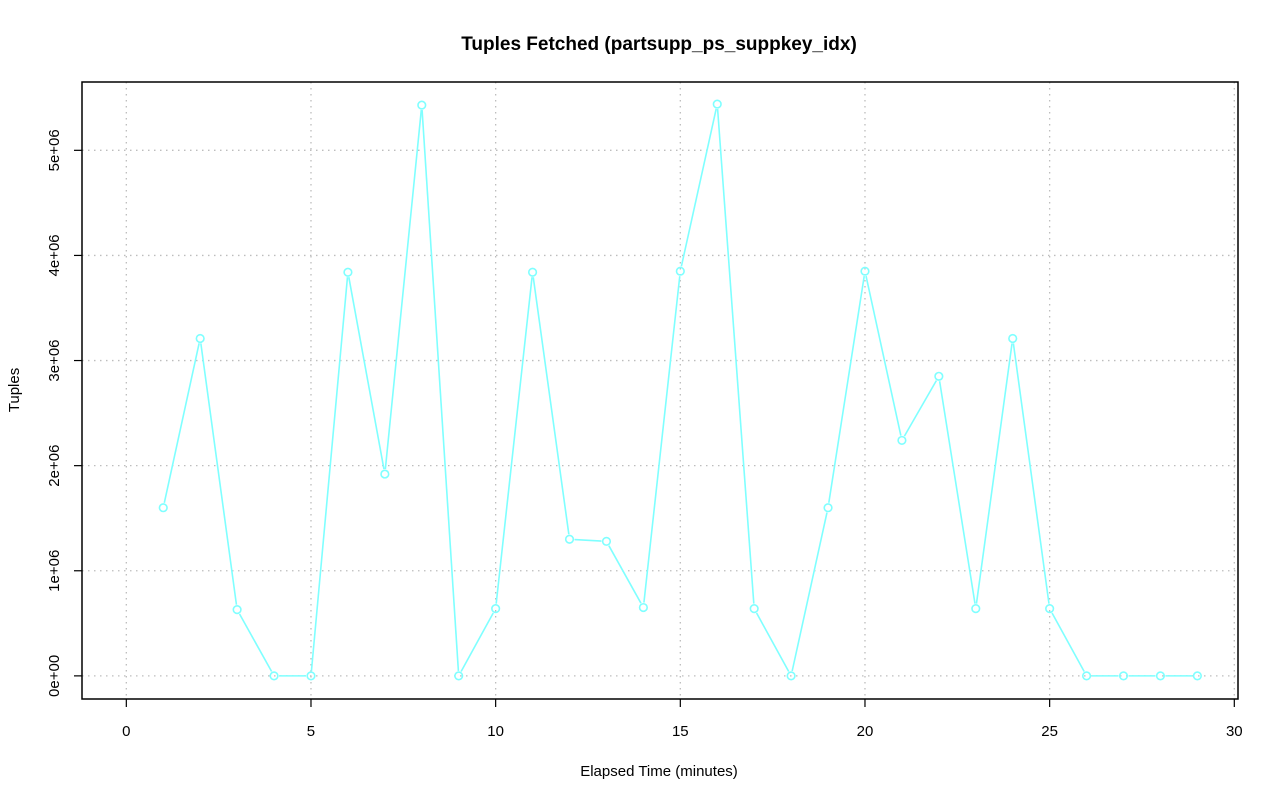 The width and height of the screenshot is (1280, 801). Describe the element at coordinates (495, 731) in the screenshot. I see `x-tick-label: 10` at that location.